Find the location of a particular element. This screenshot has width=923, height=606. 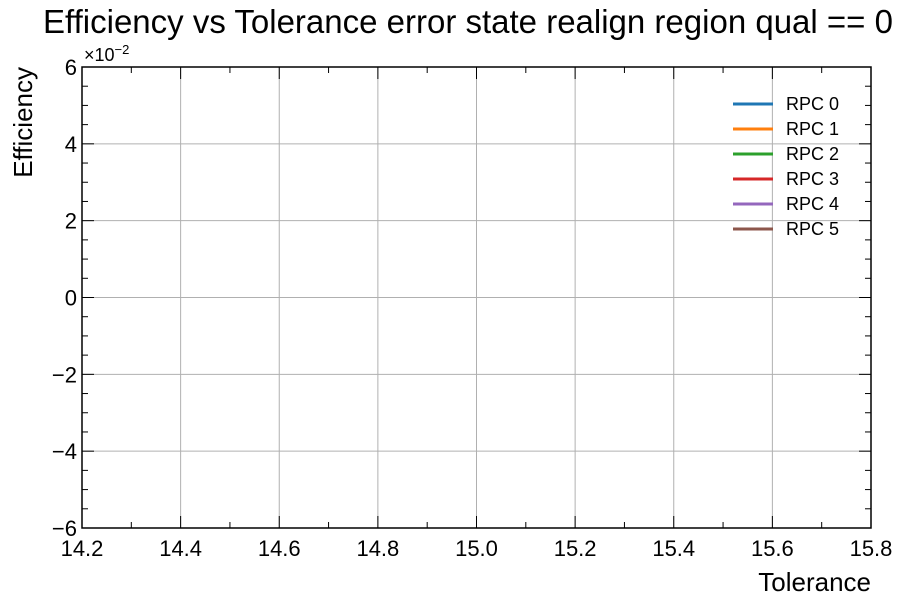

legend-label: RPC 3 is located at coordinates (812, 179).